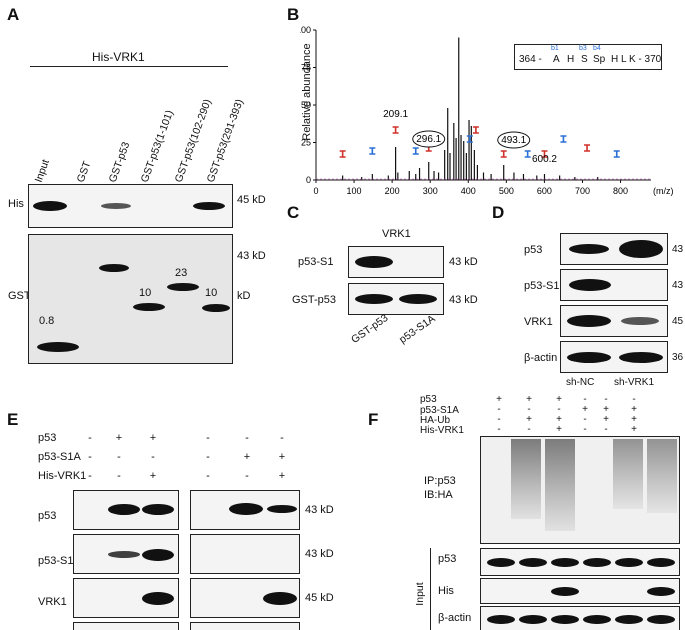  Describe the element at coordinates (245, 626) in the screenshot. I see `blot-e-right-actin` at that location.